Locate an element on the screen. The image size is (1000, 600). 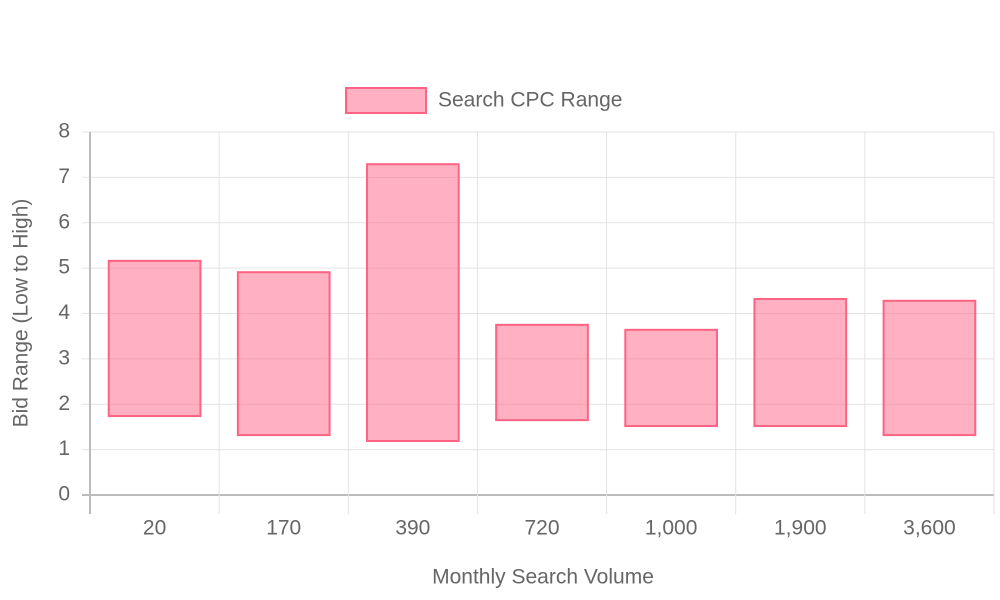
x-tick-label: 390 is located at coordinates (412, 528).